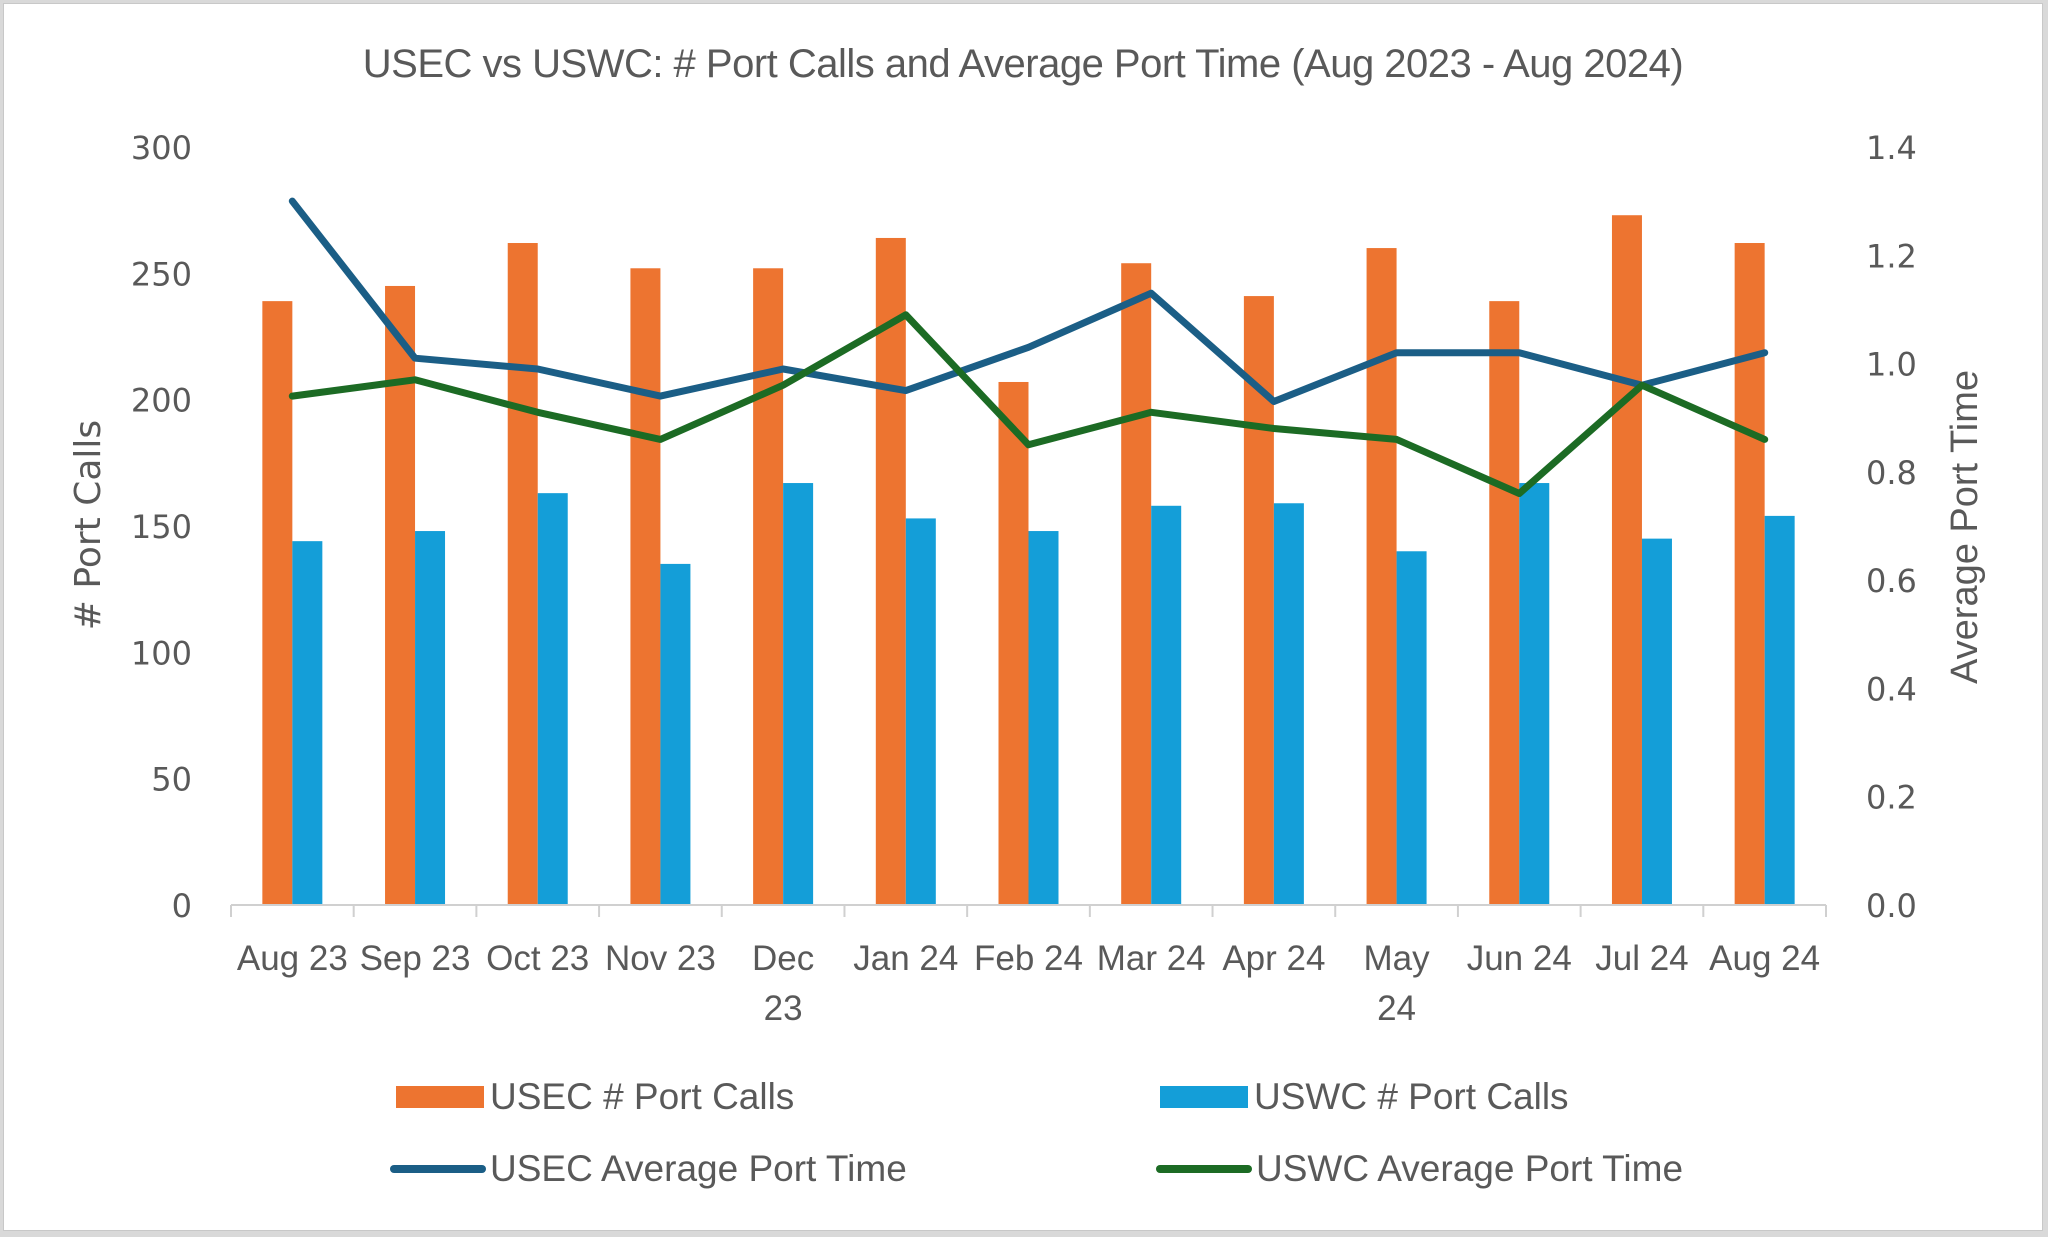 The width and height of the screenshot is (2048, 1237). Describe the element at coordinates (1397, 958) in the screenshot. I see `x-axis-category-label: May` at that location.